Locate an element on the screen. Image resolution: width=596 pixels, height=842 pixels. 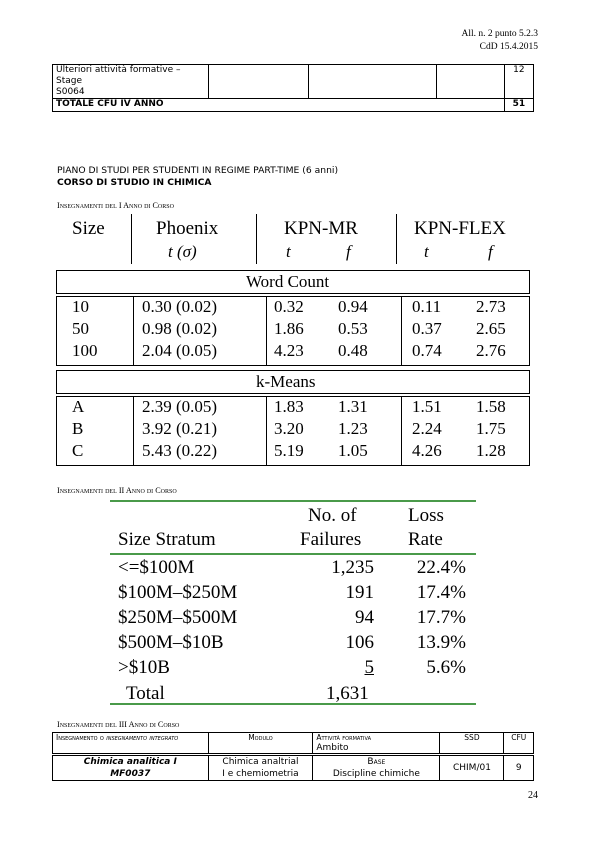
bottom-rule is located at coordinates (293, 704).